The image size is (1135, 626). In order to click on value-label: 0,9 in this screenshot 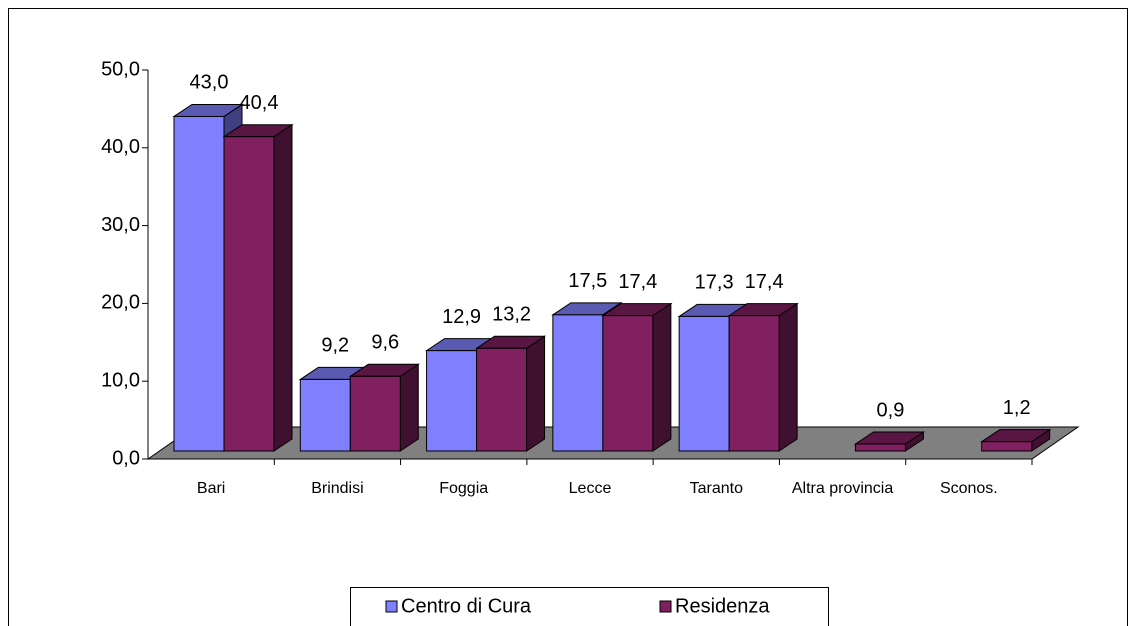, I will do `click(891, 410)`.